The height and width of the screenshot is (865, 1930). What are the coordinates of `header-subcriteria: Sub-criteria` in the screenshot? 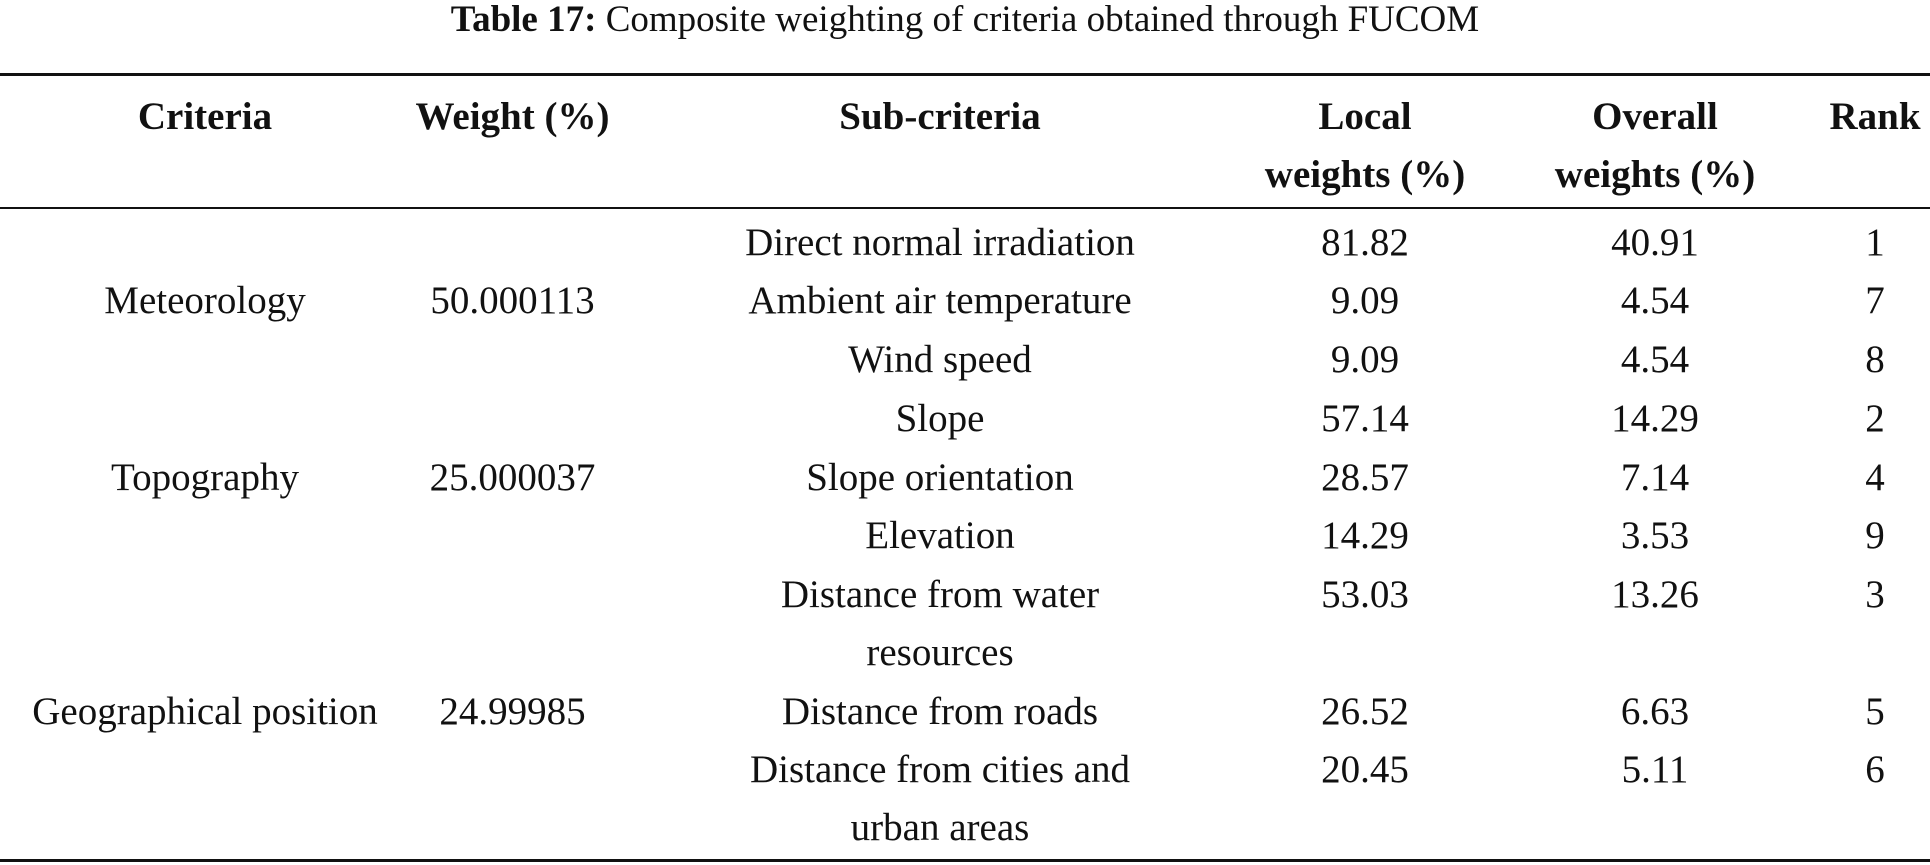 It's located at (940, 116).